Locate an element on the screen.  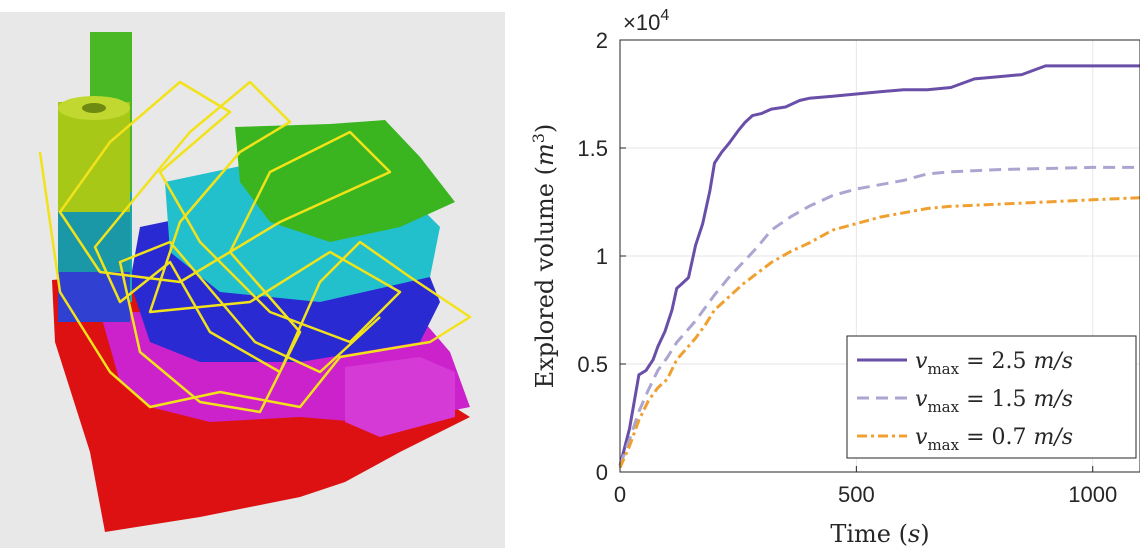
cylinder-hole is located at coordinates (94, 108).